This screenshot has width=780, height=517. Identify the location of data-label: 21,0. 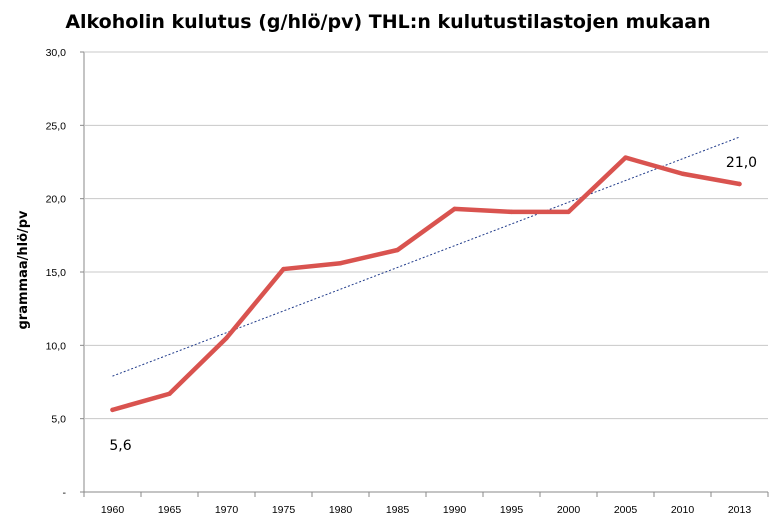
(741, 163).